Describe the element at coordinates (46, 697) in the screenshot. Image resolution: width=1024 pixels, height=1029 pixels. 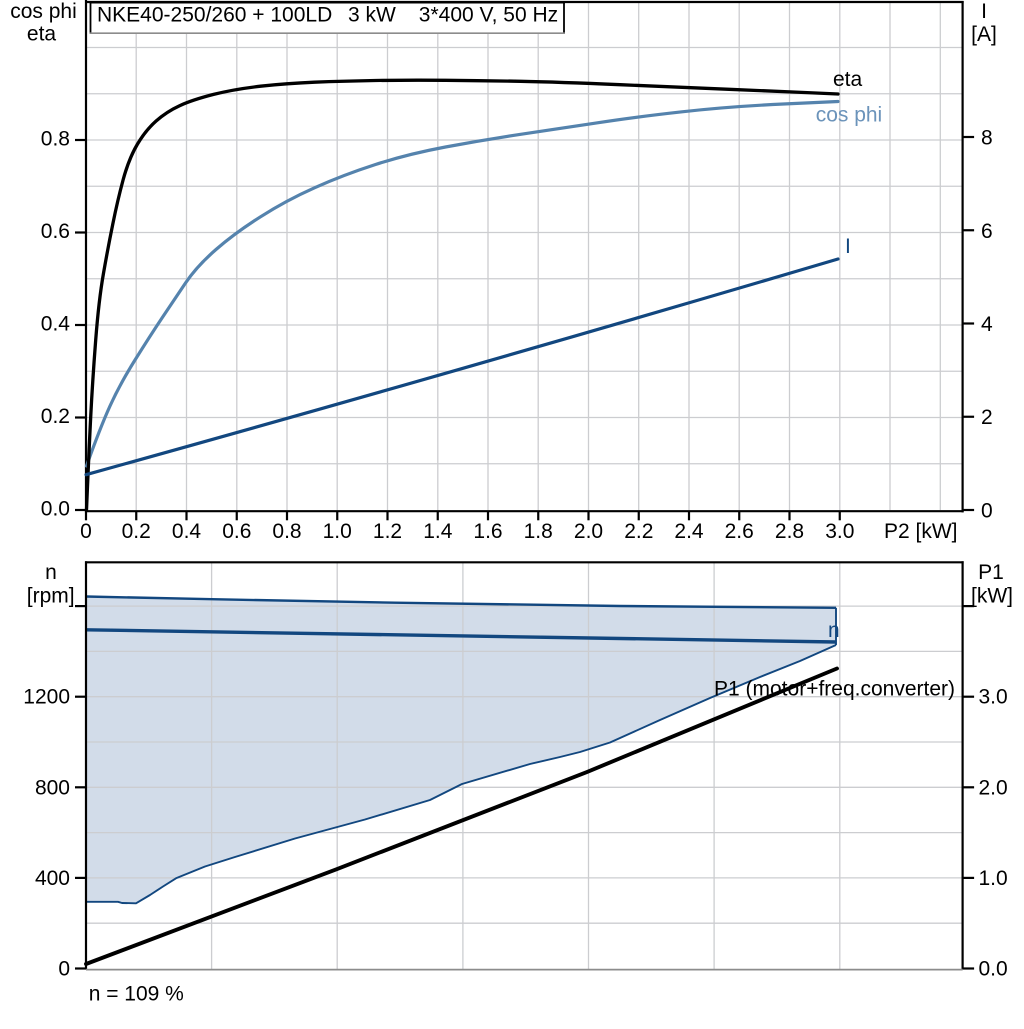
I see `svg-text: 1200` at that location.